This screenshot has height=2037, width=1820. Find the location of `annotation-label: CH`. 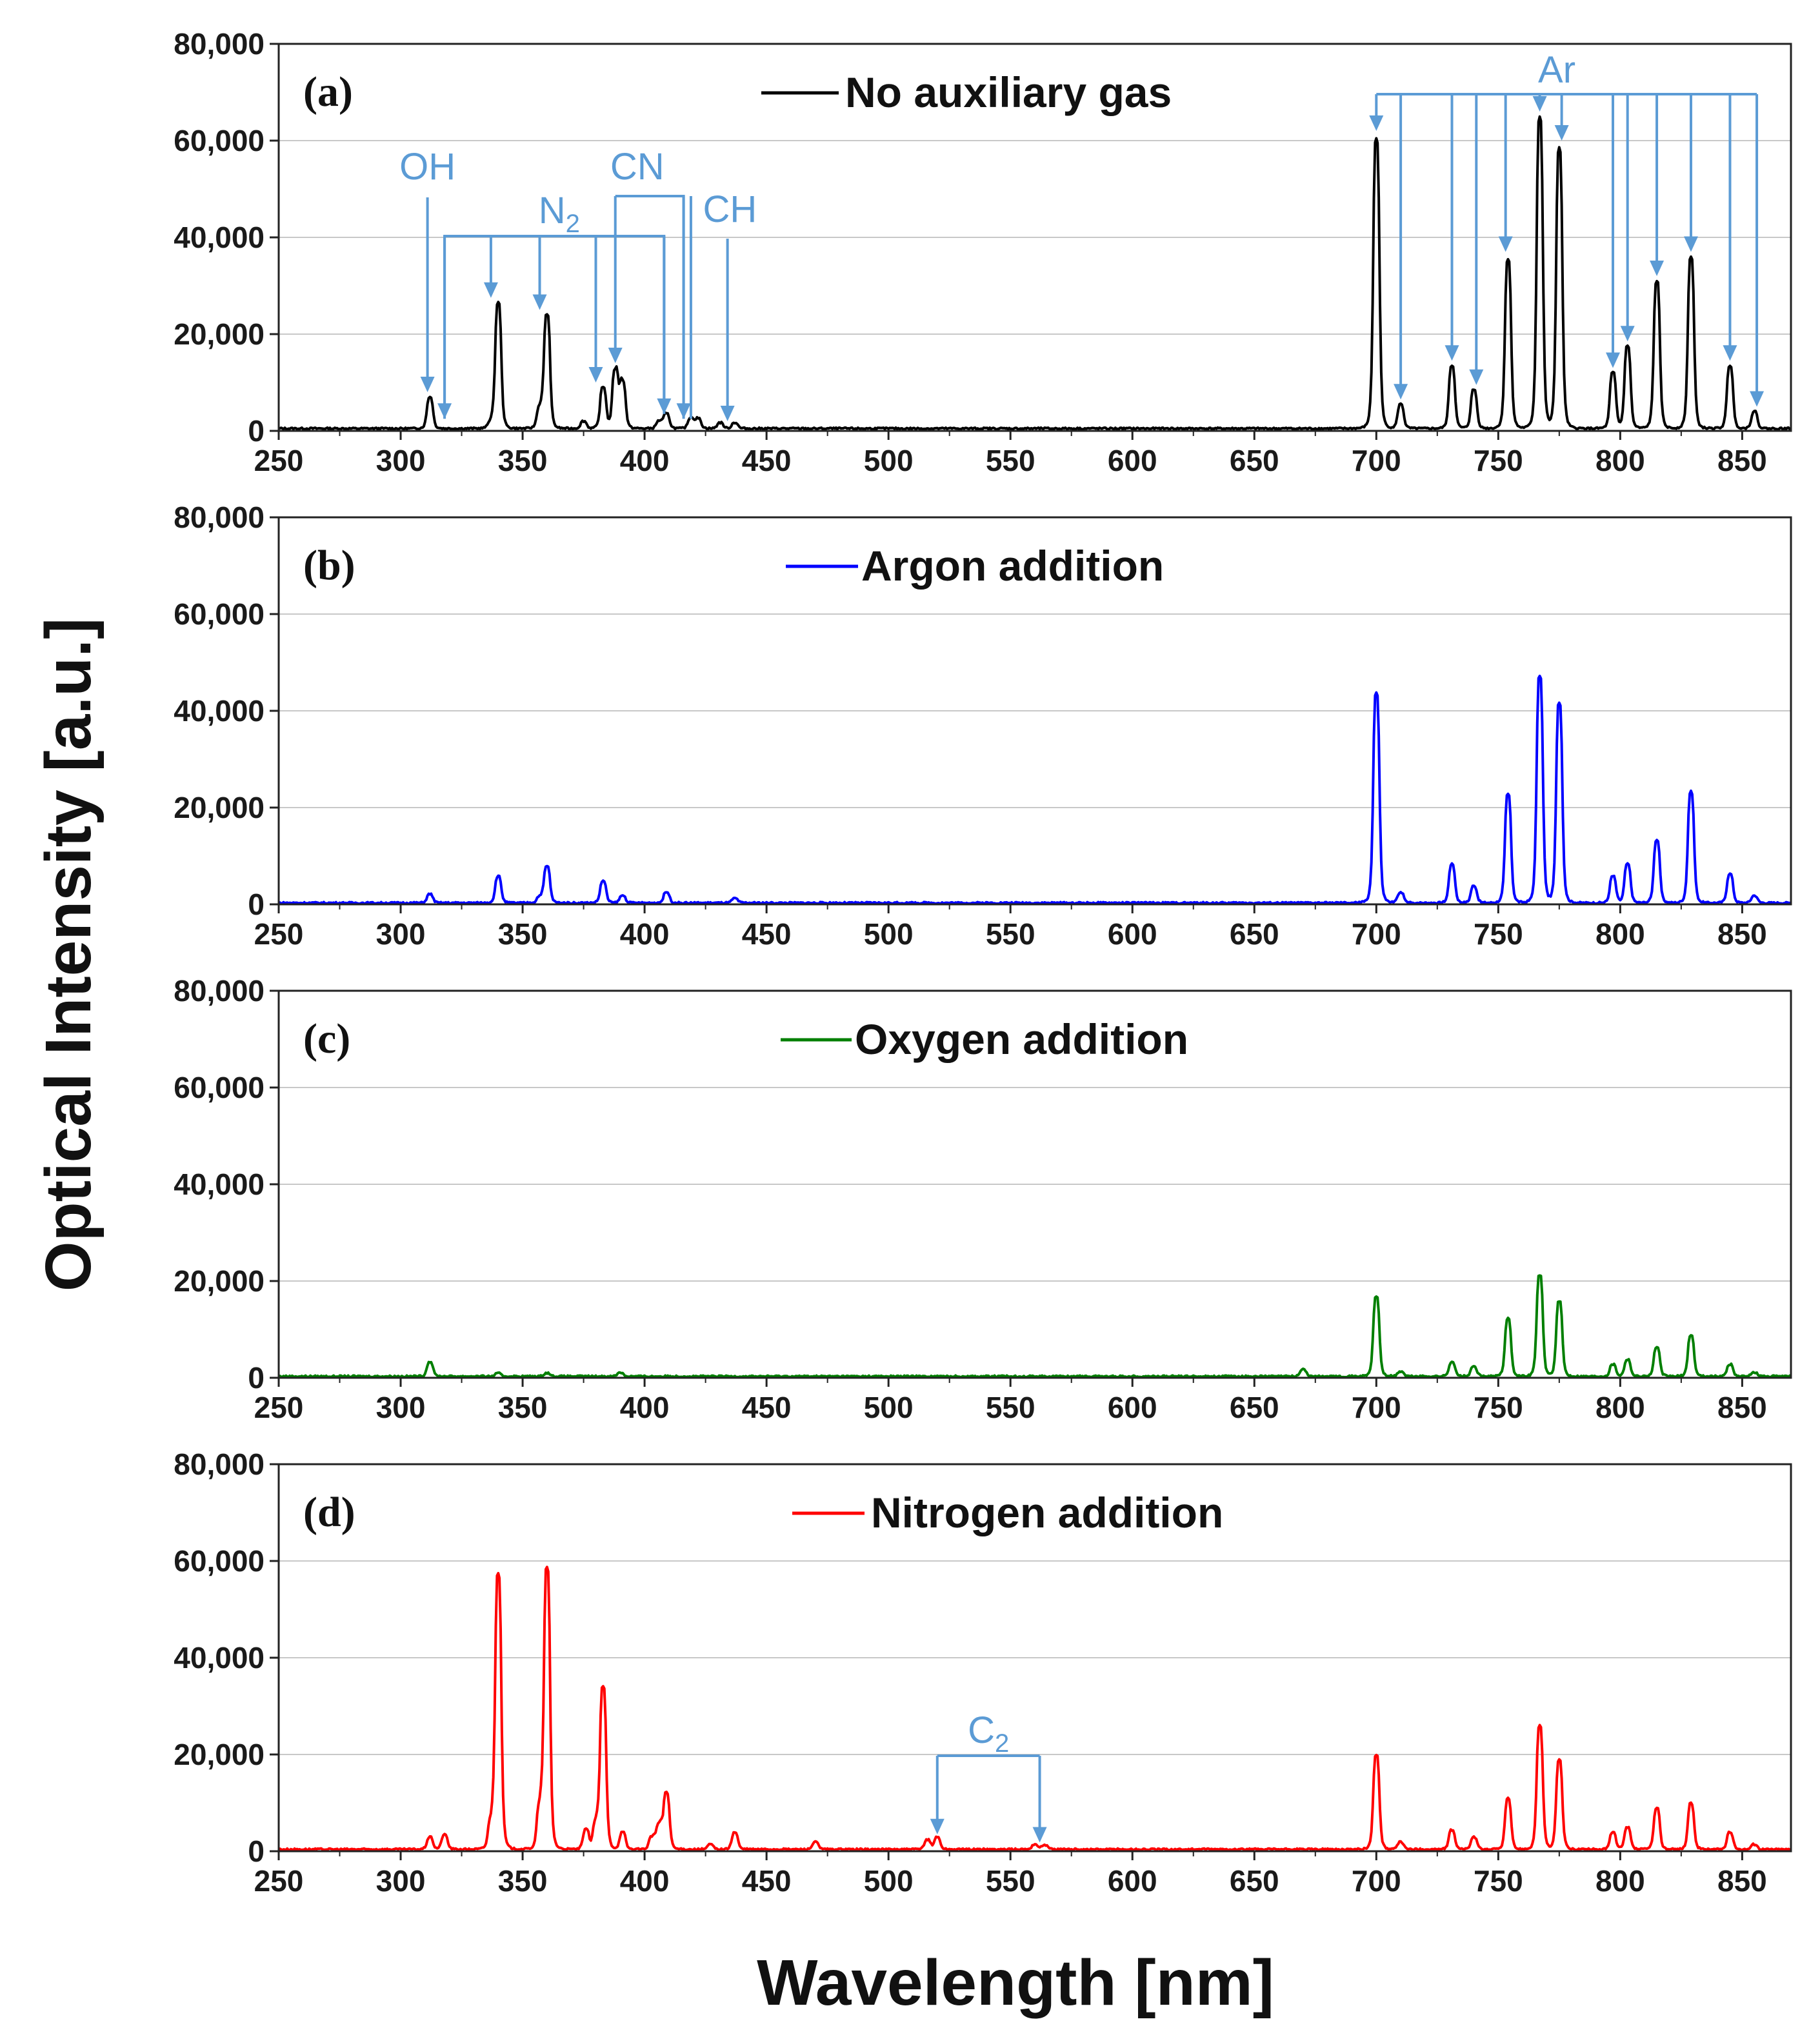

annotation-label: CH is located at coordinates (730, 209).